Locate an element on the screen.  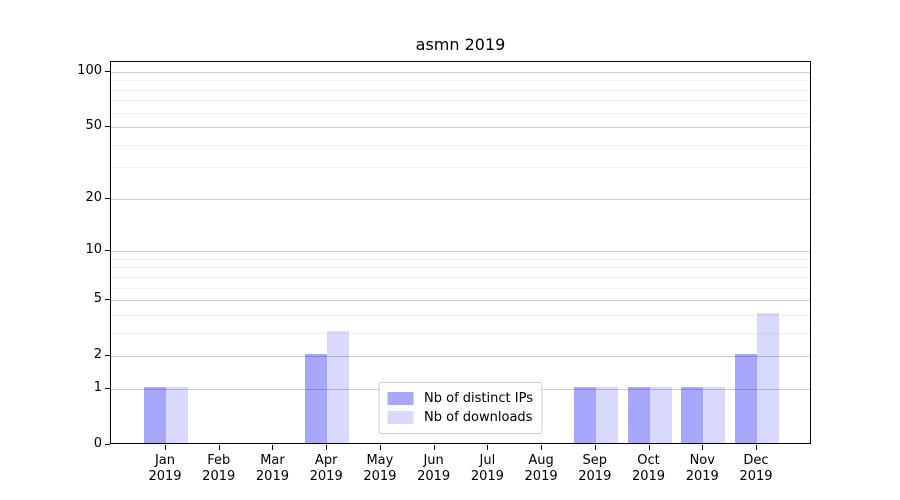
legend-label-distinct-ips: Nb of distinct IPs is located at coordinates (478, 398).